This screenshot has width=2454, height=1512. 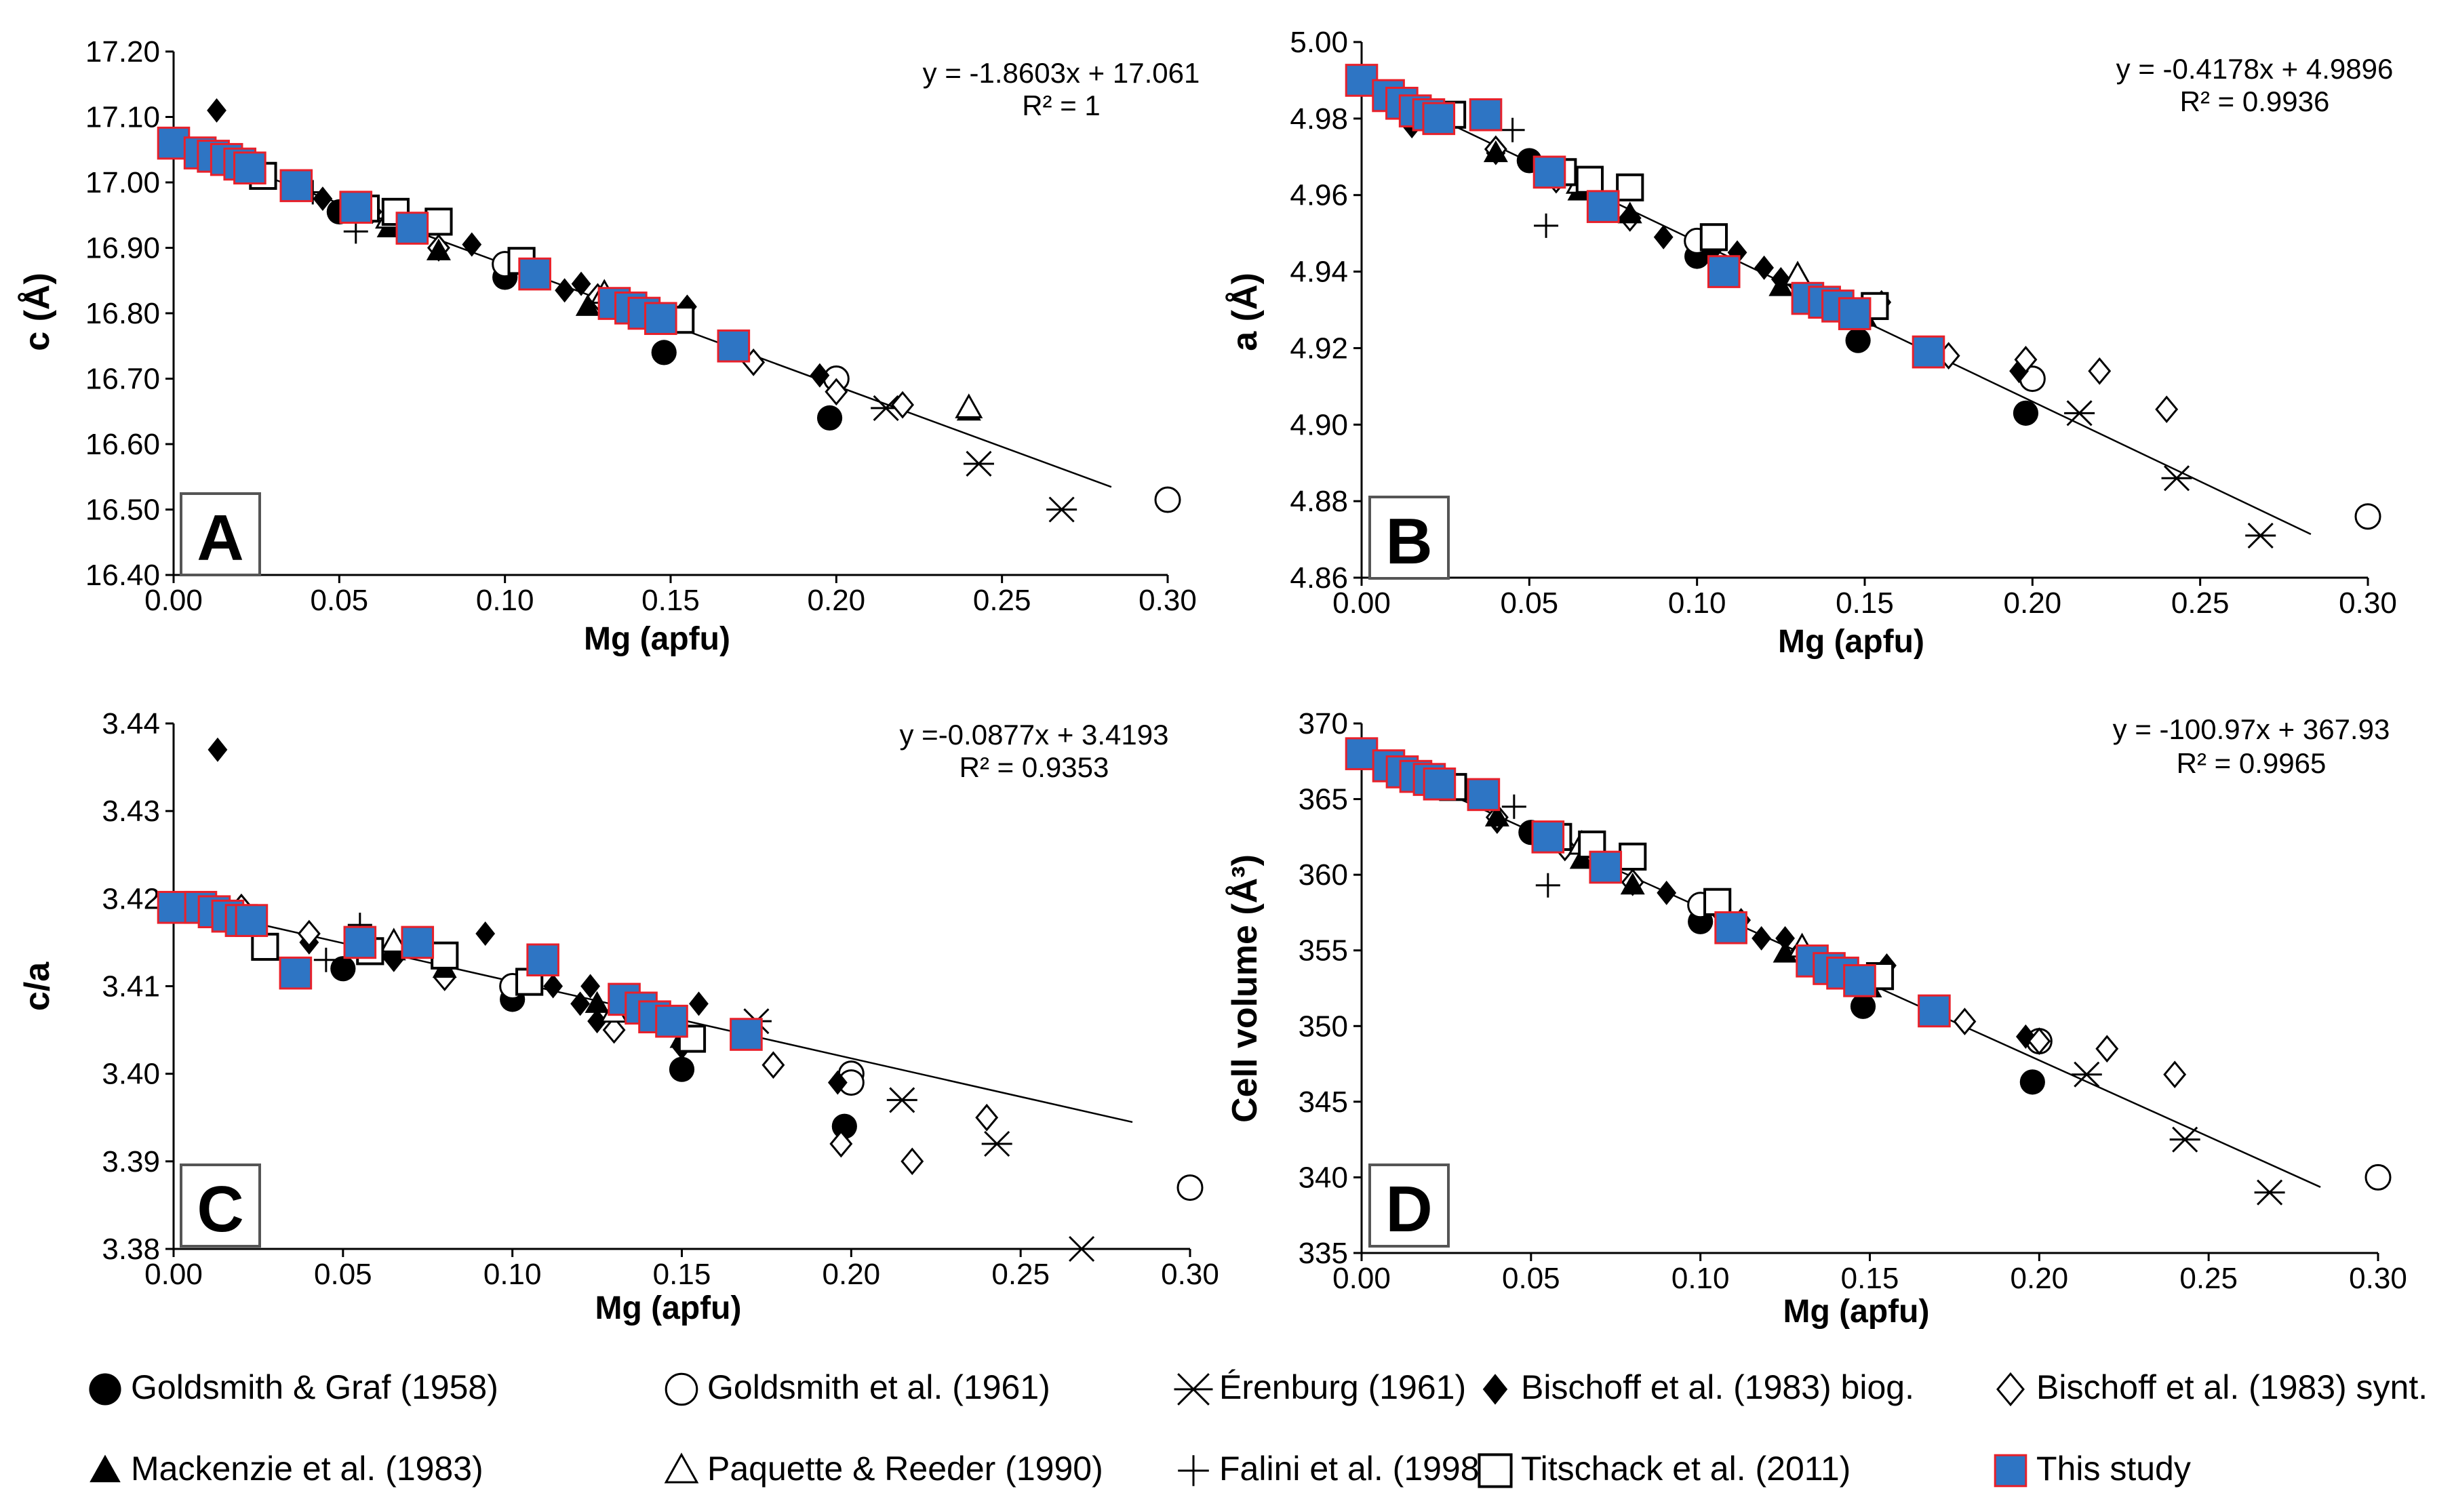 I want to click on y-tick-label: 4.96, so click(x=1319, y=195).